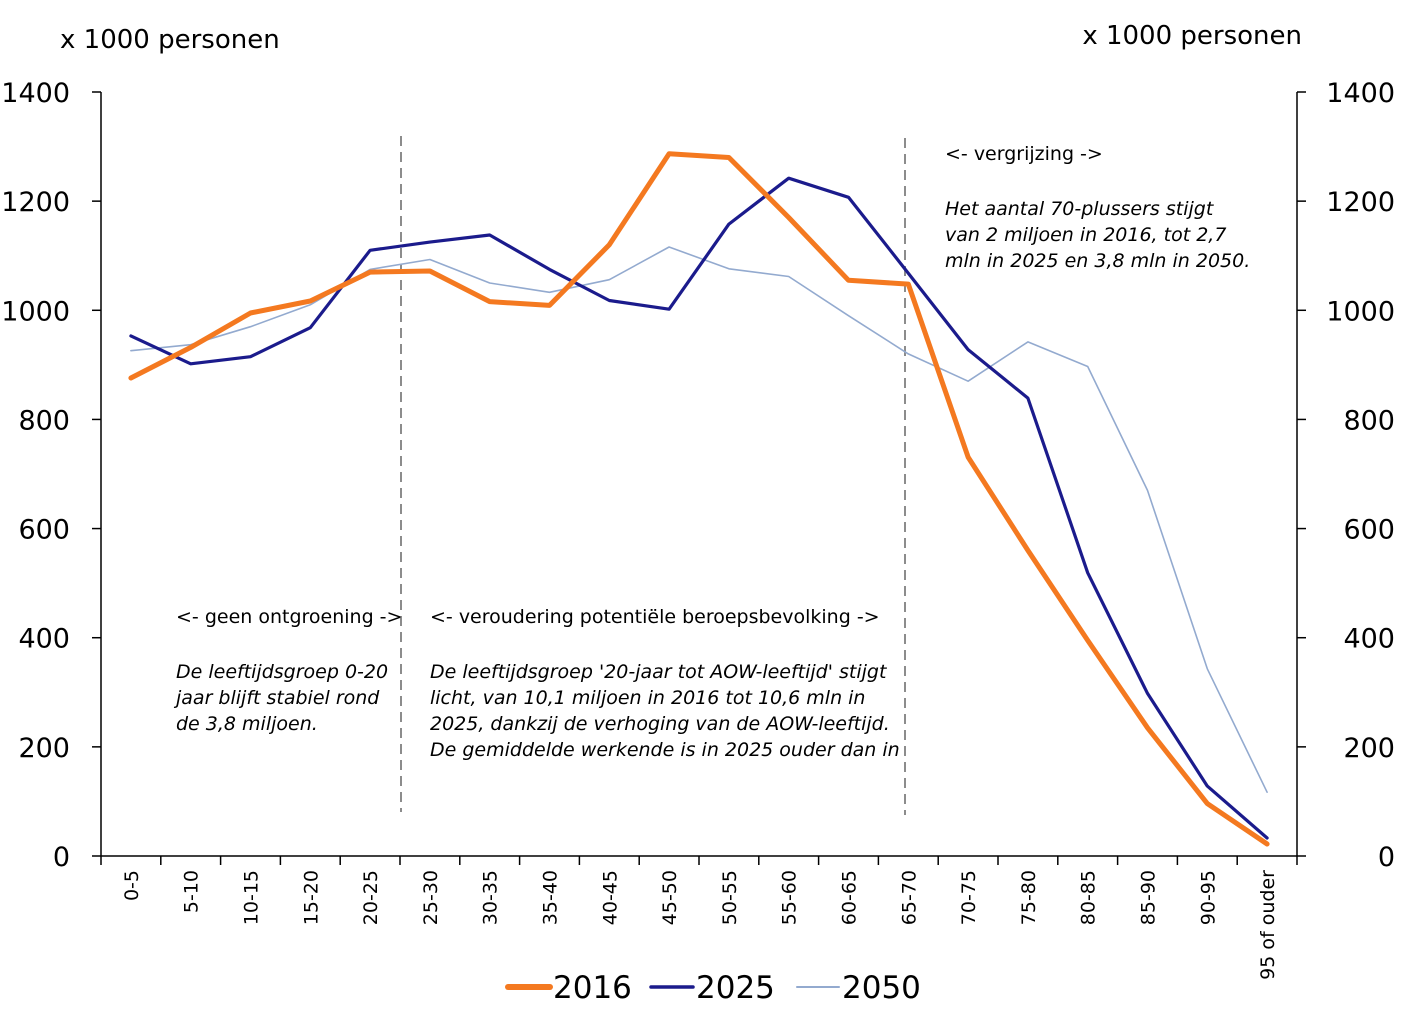 This screenshot has width=1420, height=1028. Describe the element at coordinates (1149, 897) in the screenshot. I see `x-tick-label: 85-90` at that location.